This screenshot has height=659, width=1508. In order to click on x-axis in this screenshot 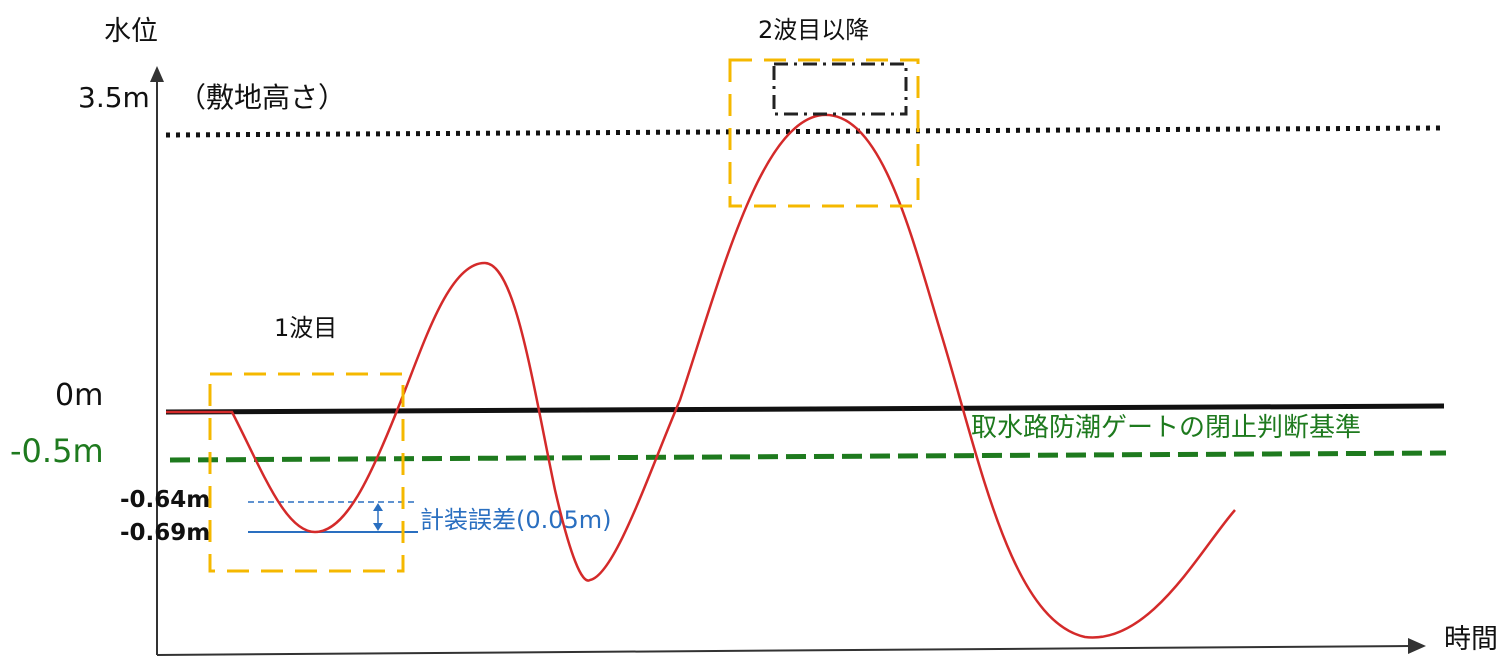, I will do `click(783, 650)`.